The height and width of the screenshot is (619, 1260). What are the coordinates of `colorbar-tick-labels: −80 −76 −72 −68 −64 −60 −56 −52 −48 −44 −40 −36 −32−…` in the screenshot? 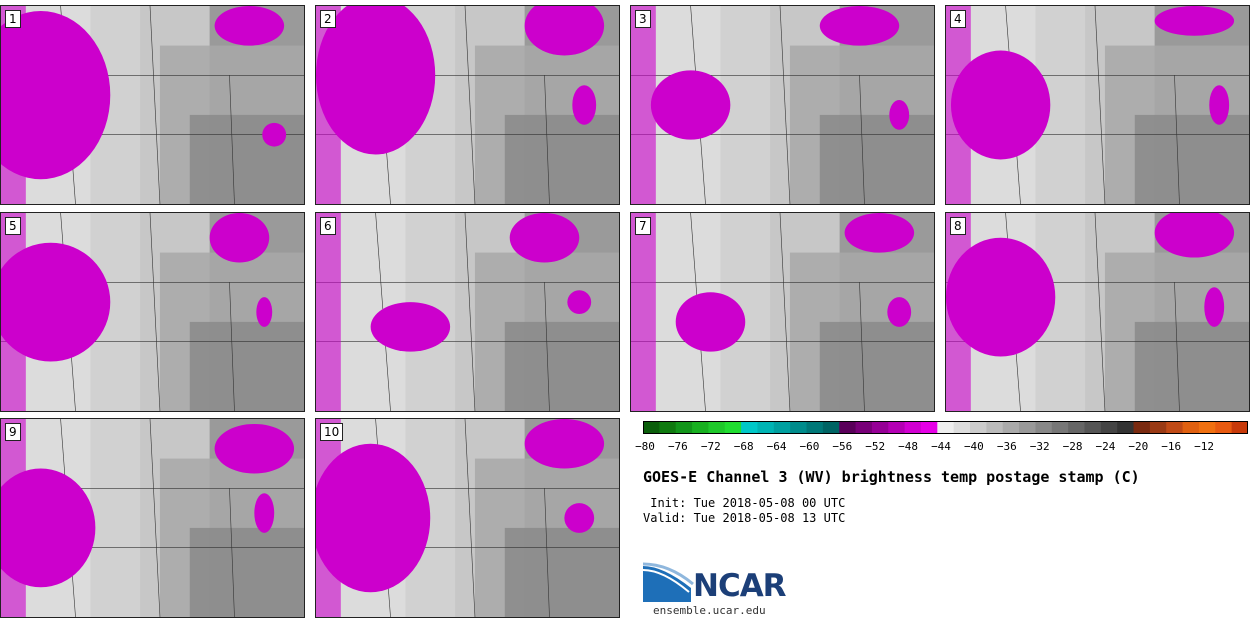 It's located at (945, 448).